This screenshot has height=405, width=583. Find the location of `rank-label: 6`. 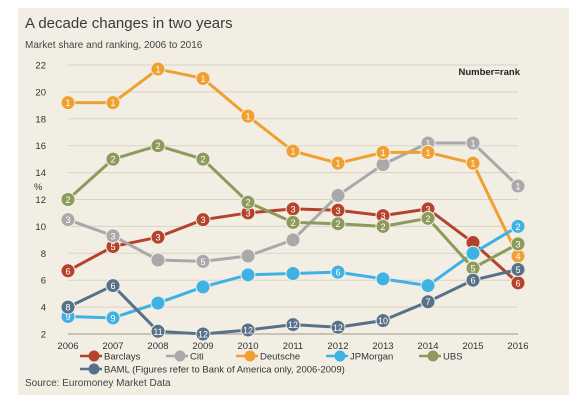

rank-label: 6 is located at coordinates (517, 283).